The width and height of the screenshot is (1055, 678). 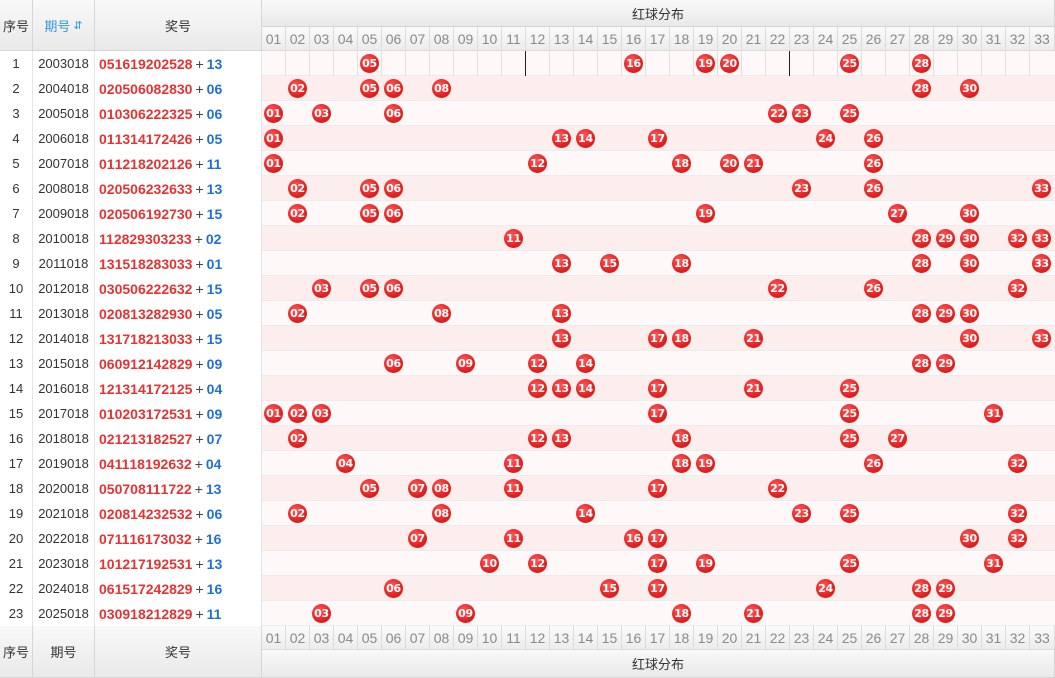 I want to click on number-header-08: 08, so click(x=442, y=638).